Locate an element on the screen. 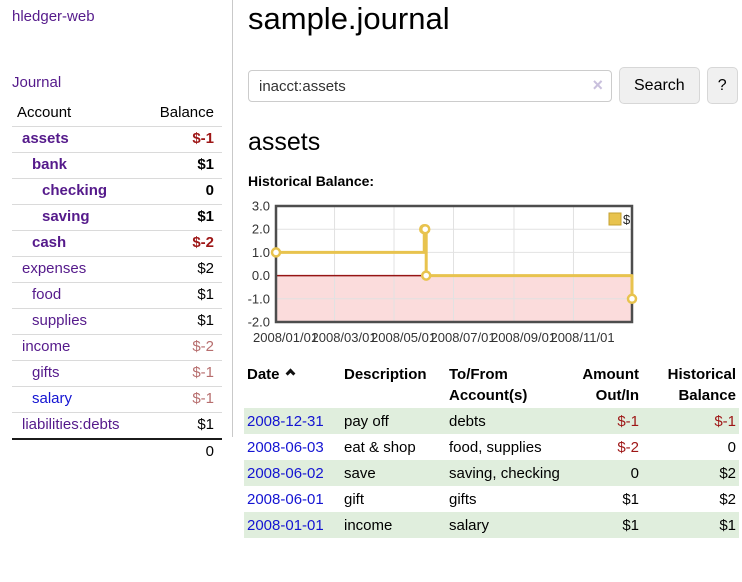  legend-swatch is located at coordinates (615, 219).